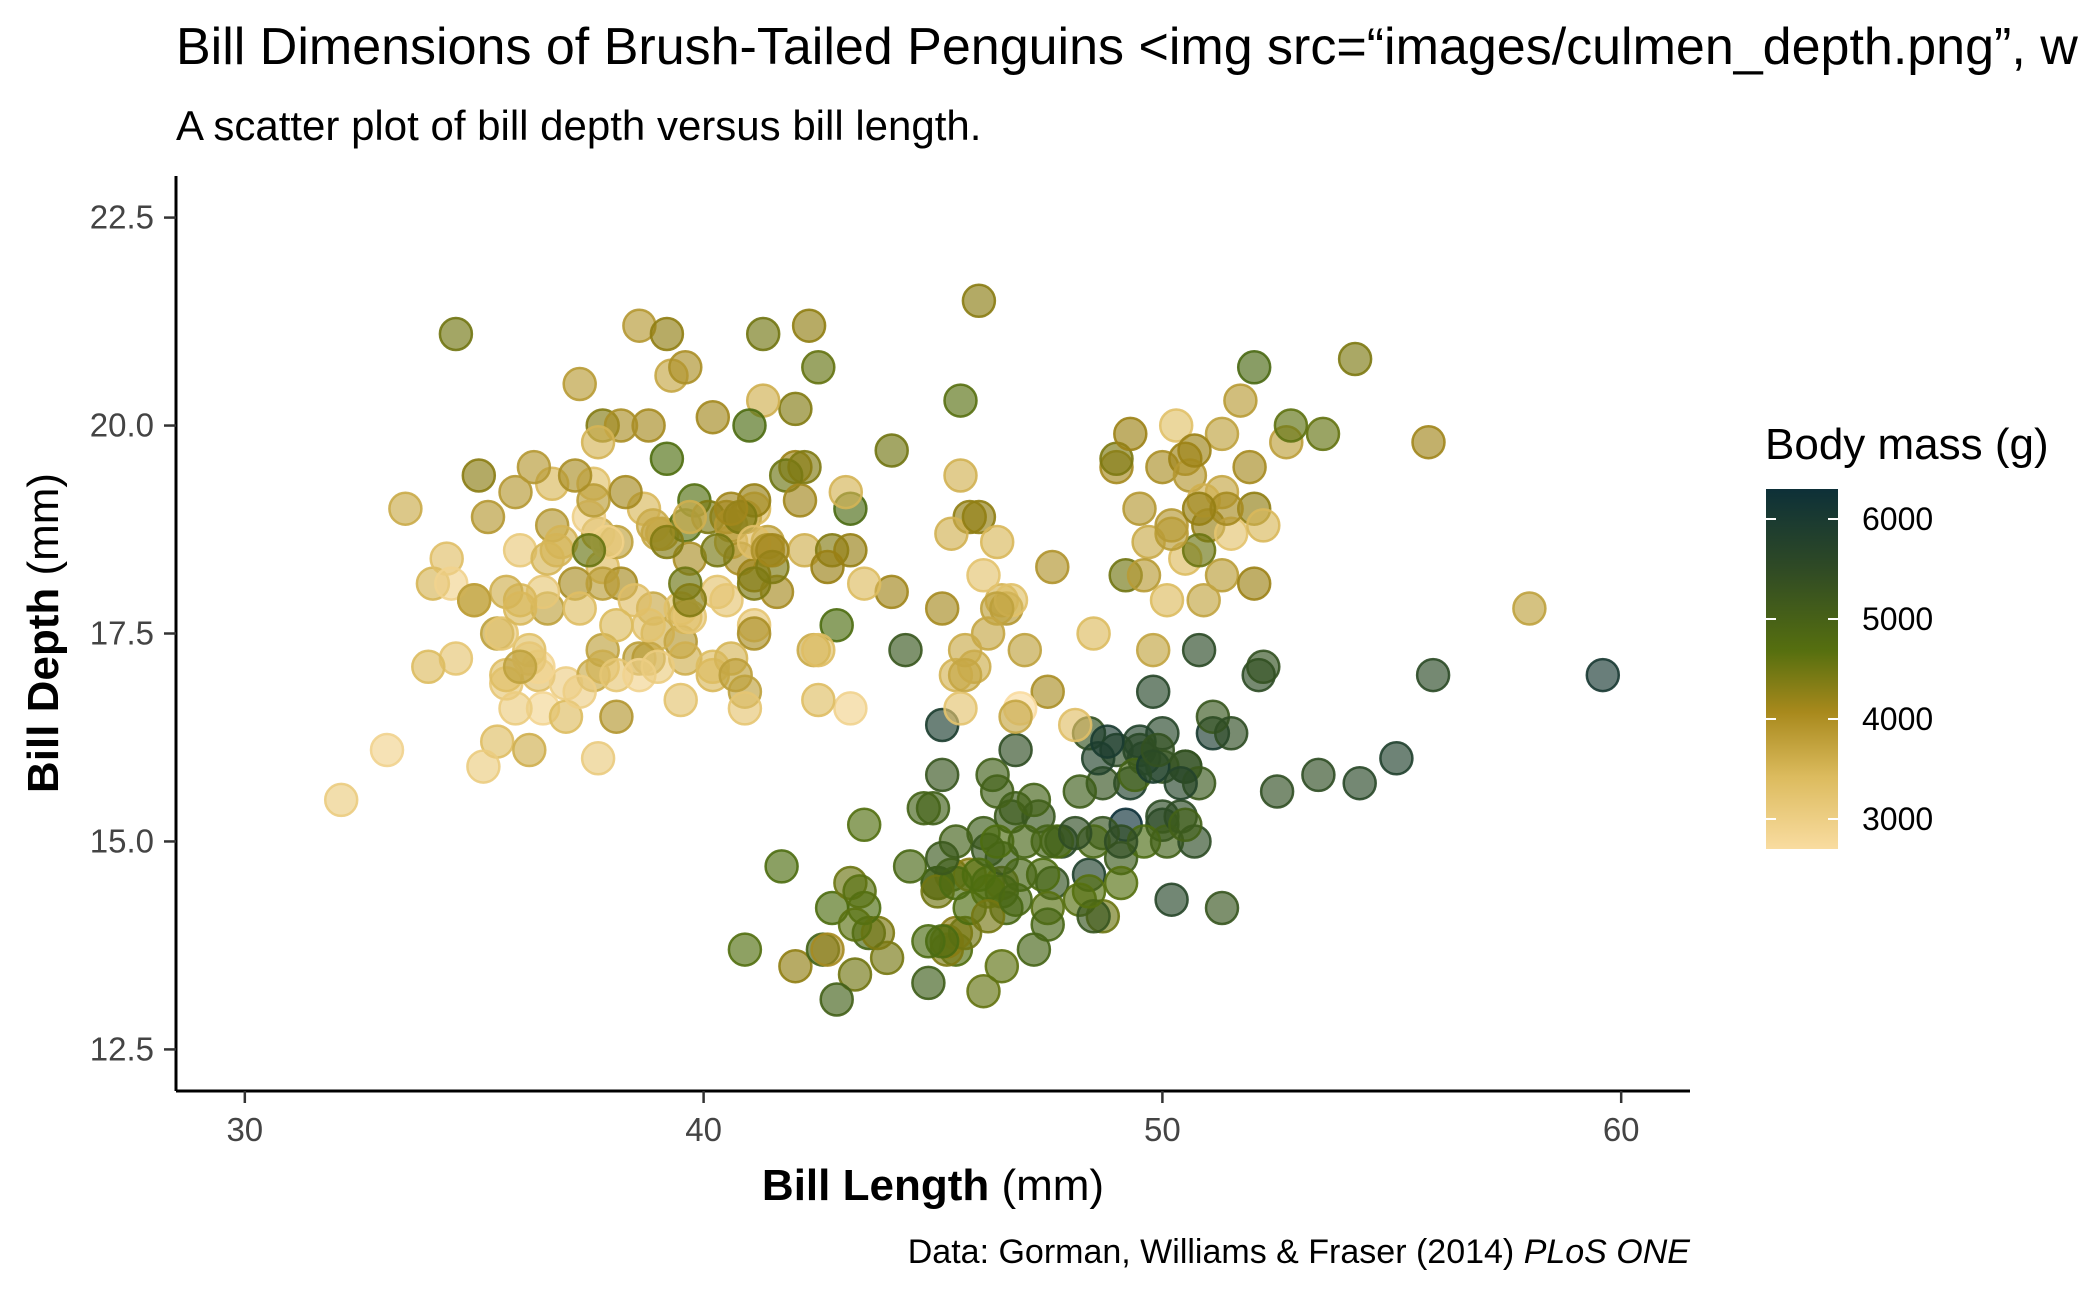 The height and width of the screenshot is (1302, 2100). Describe the element at coordinates (1162, 1129) in the screenshot. I see `x-tick-label: 50` at that location.